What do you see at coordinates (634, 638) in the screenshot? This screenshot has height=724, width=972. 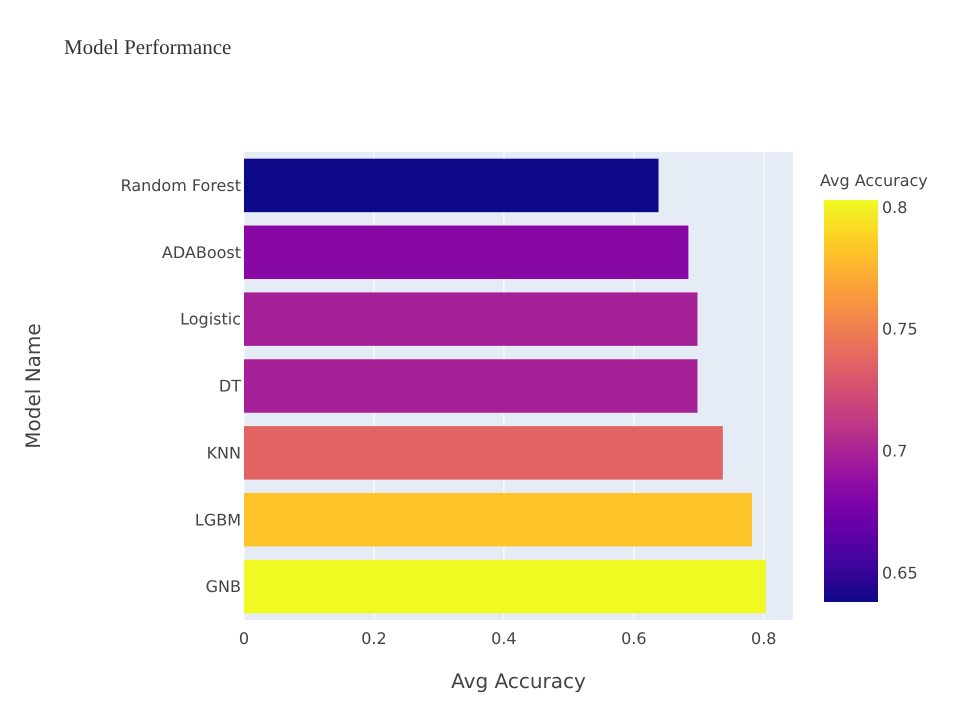 I see `x-tick-label: 0.6` at bounding box center [634, 638].